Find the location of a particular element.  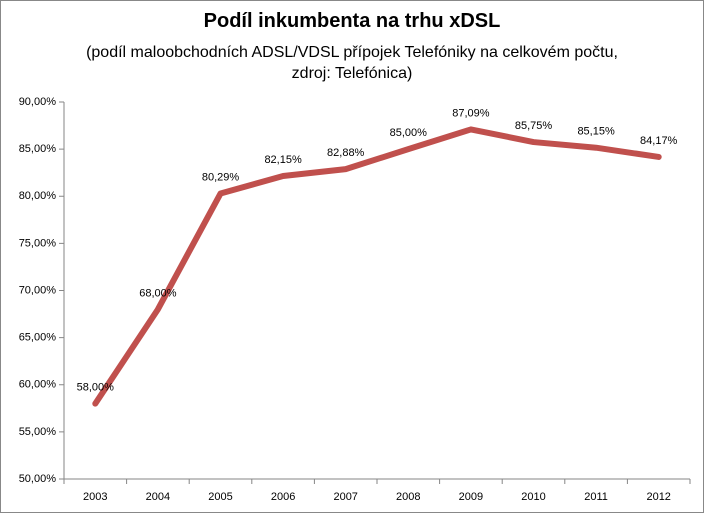

x-tick-label: 2009 is located at coordinates (471, 497).